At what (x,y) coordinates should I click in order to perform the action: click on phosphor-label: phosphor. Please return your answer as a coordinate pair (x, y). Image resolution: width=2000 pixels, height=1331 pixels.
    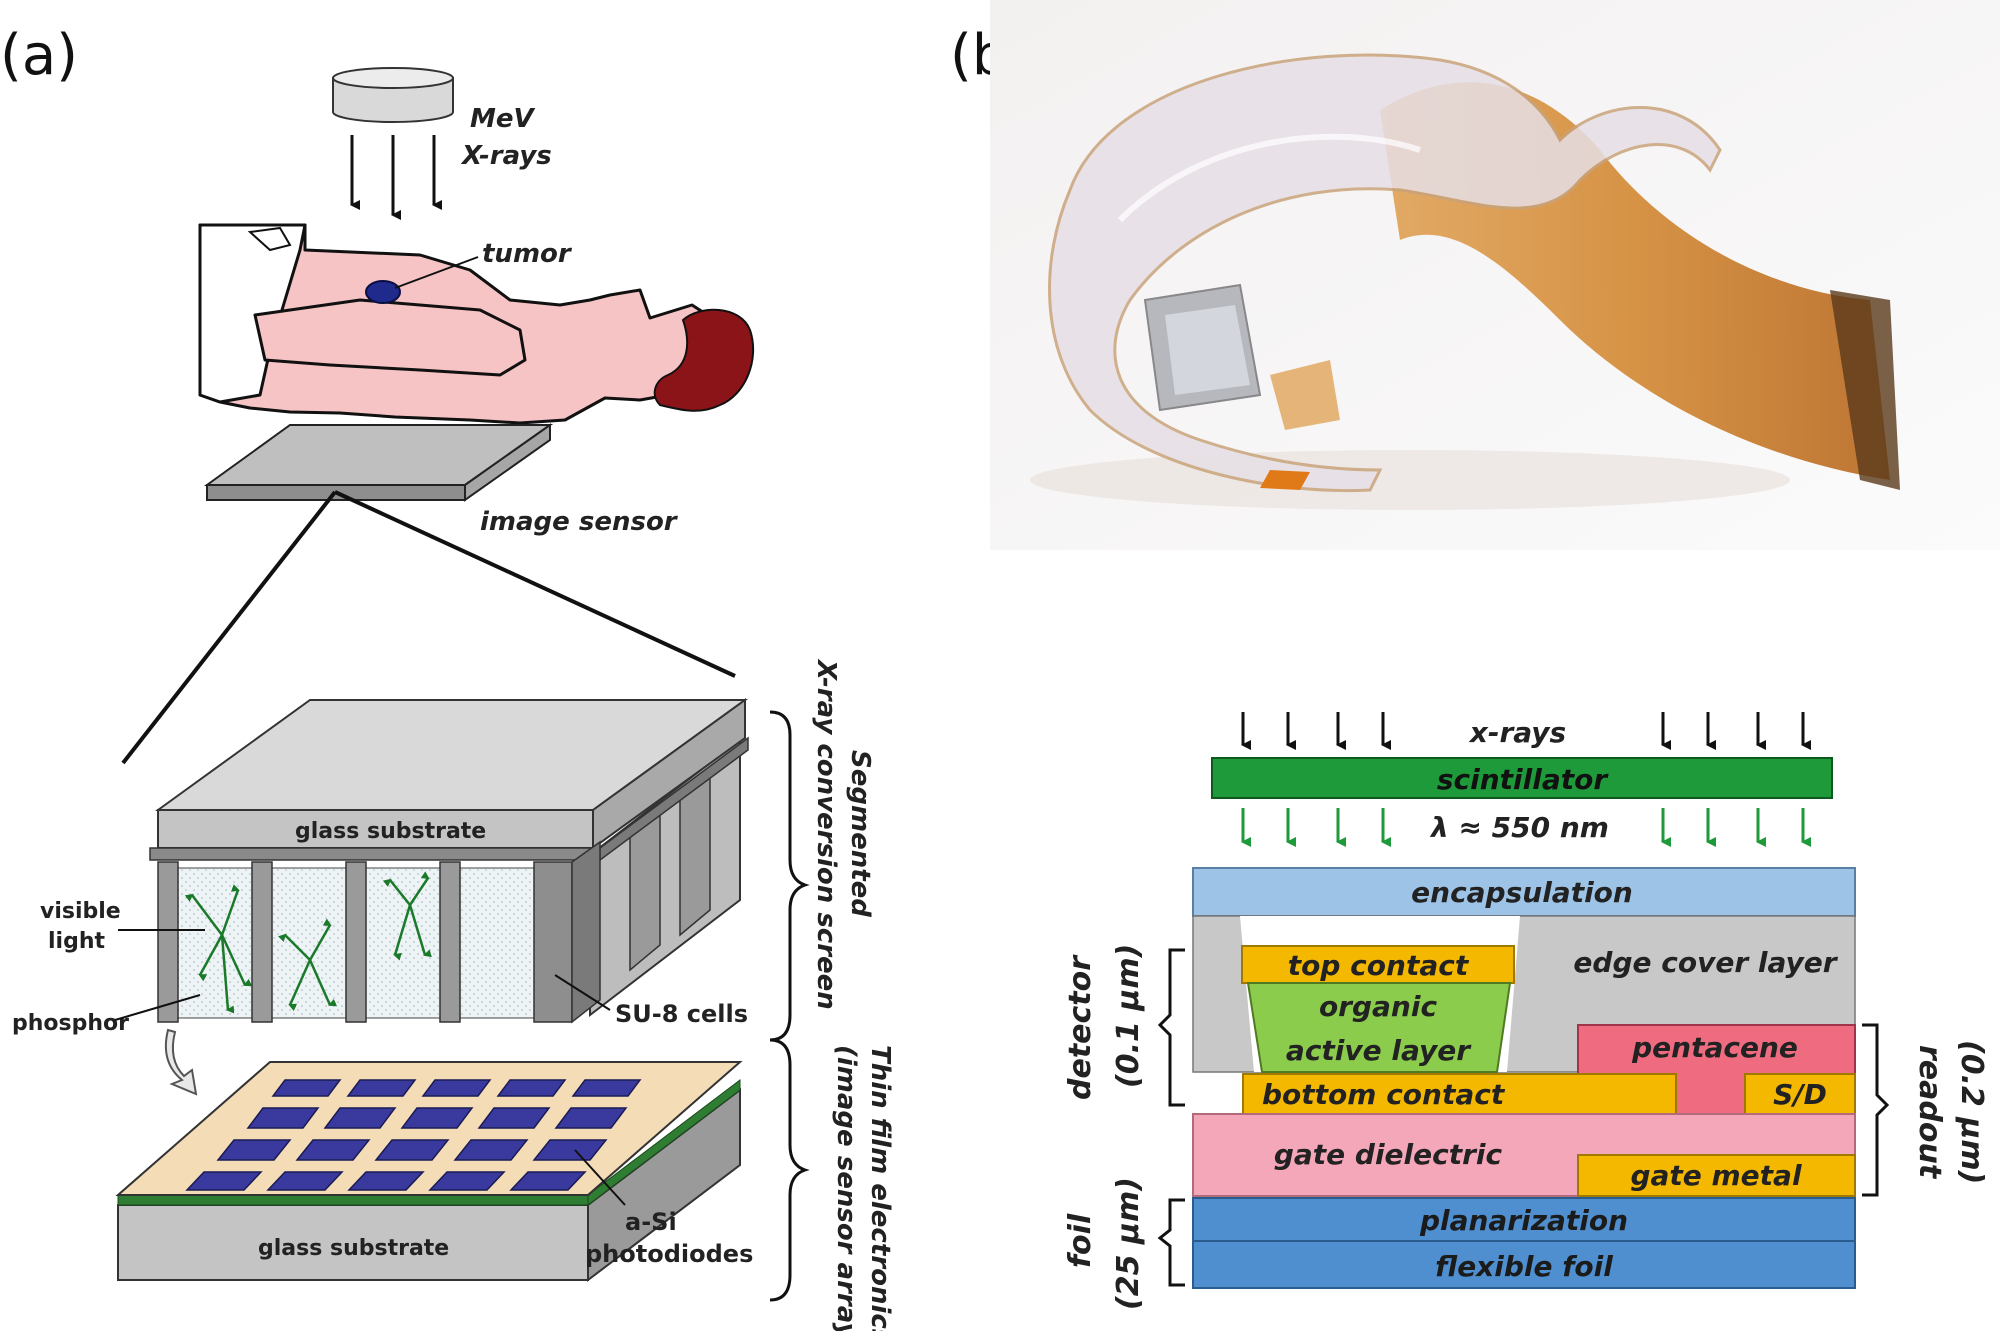
    Looking at the image, I should click on (70, 1023).